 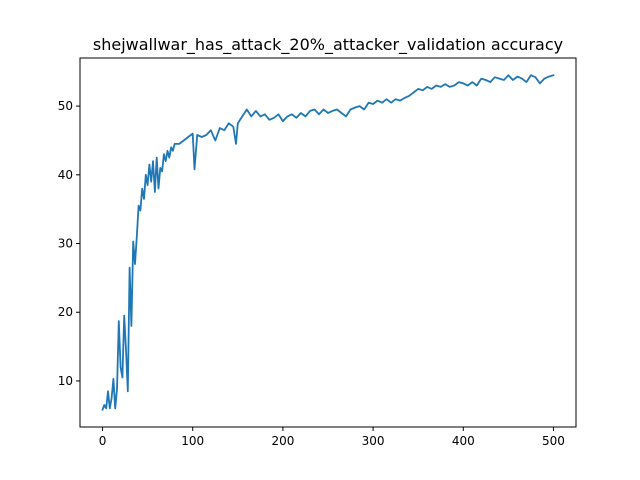 I want to click on x-tick-label: 100, so click(x=192, y=441).